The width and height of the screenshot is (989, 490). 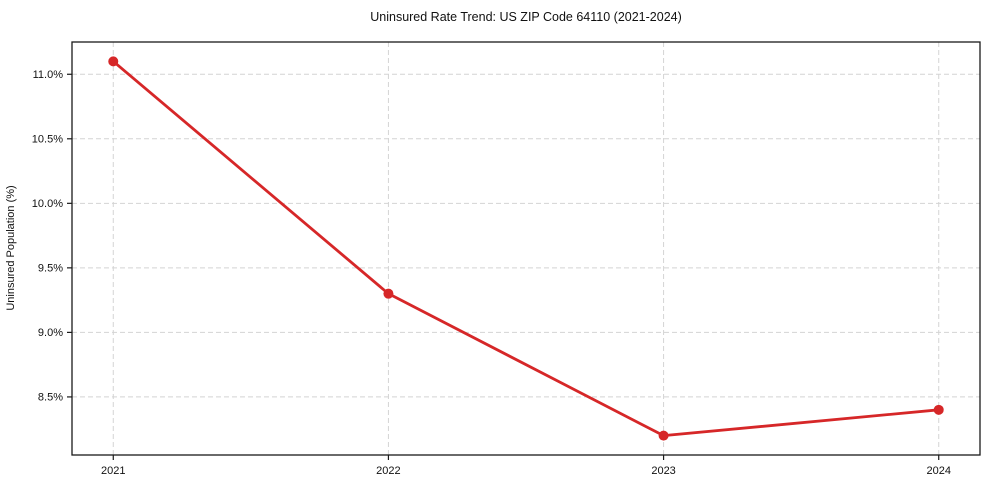 What do you see at coordinates (50, 397) in the screenshot?
I see `y-tick-label: 8.5%` at bounding box center [50, 397].